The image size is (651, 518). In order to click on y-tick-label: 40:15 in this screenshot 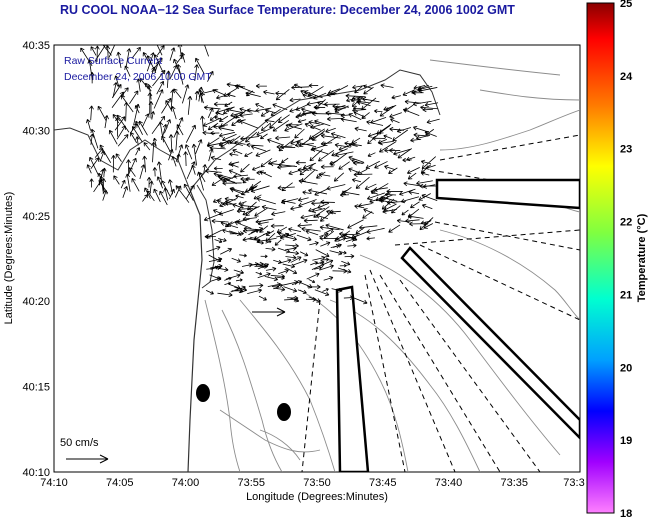, I will do `click(36, 388)`.